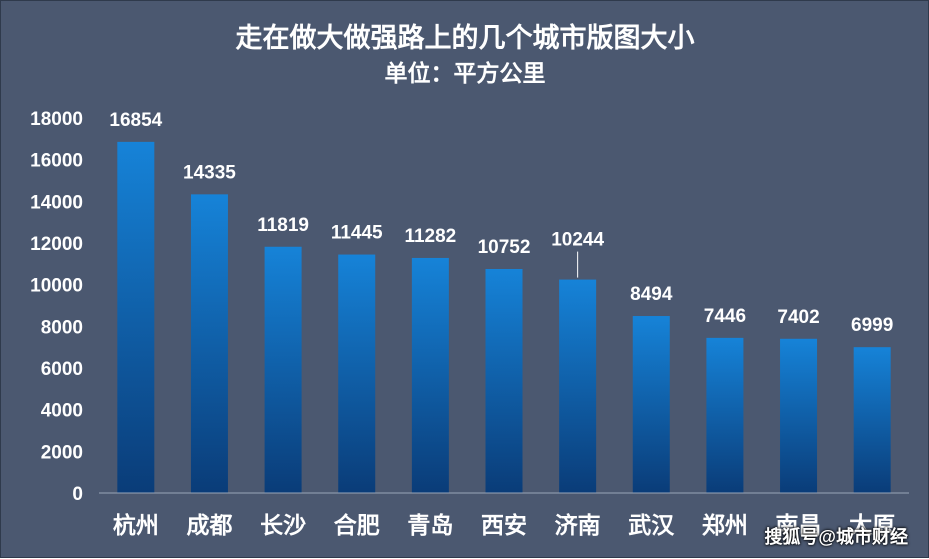  What do you see at coordinates (357, 525) in the screenshot?
I see `x-tick-label: 合肥` at bounding box center [357, 525].